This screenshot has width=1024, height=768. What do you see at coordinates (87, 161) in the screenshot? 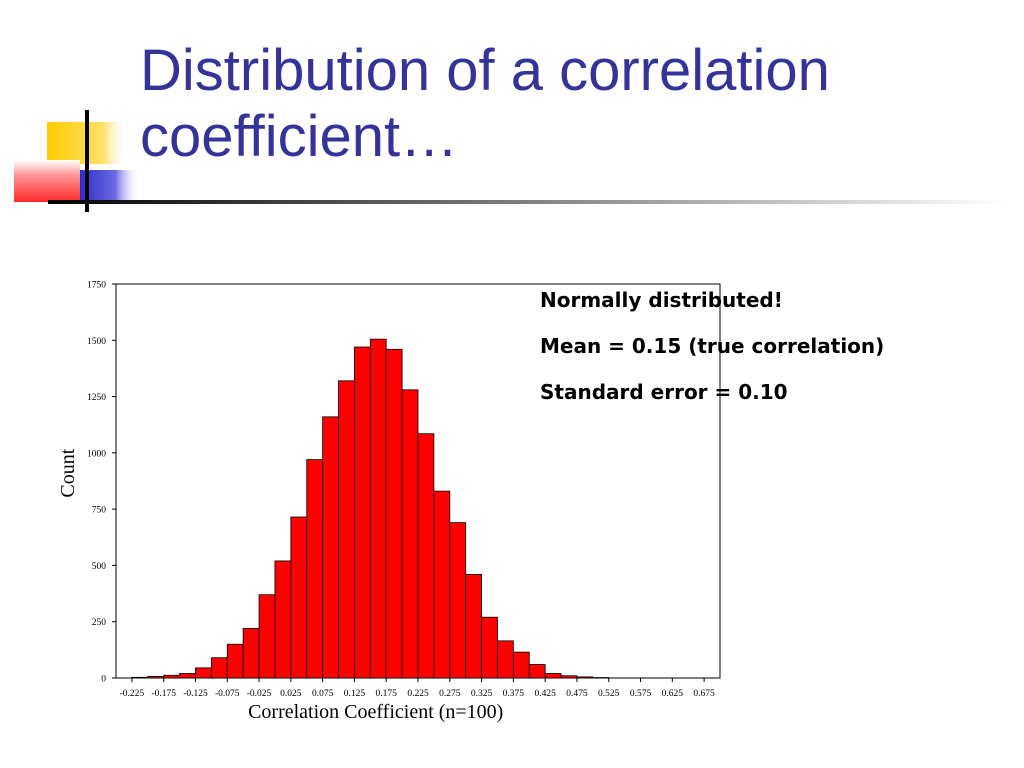
I see `deco-vertical-line` at bounding box center [87, 161].